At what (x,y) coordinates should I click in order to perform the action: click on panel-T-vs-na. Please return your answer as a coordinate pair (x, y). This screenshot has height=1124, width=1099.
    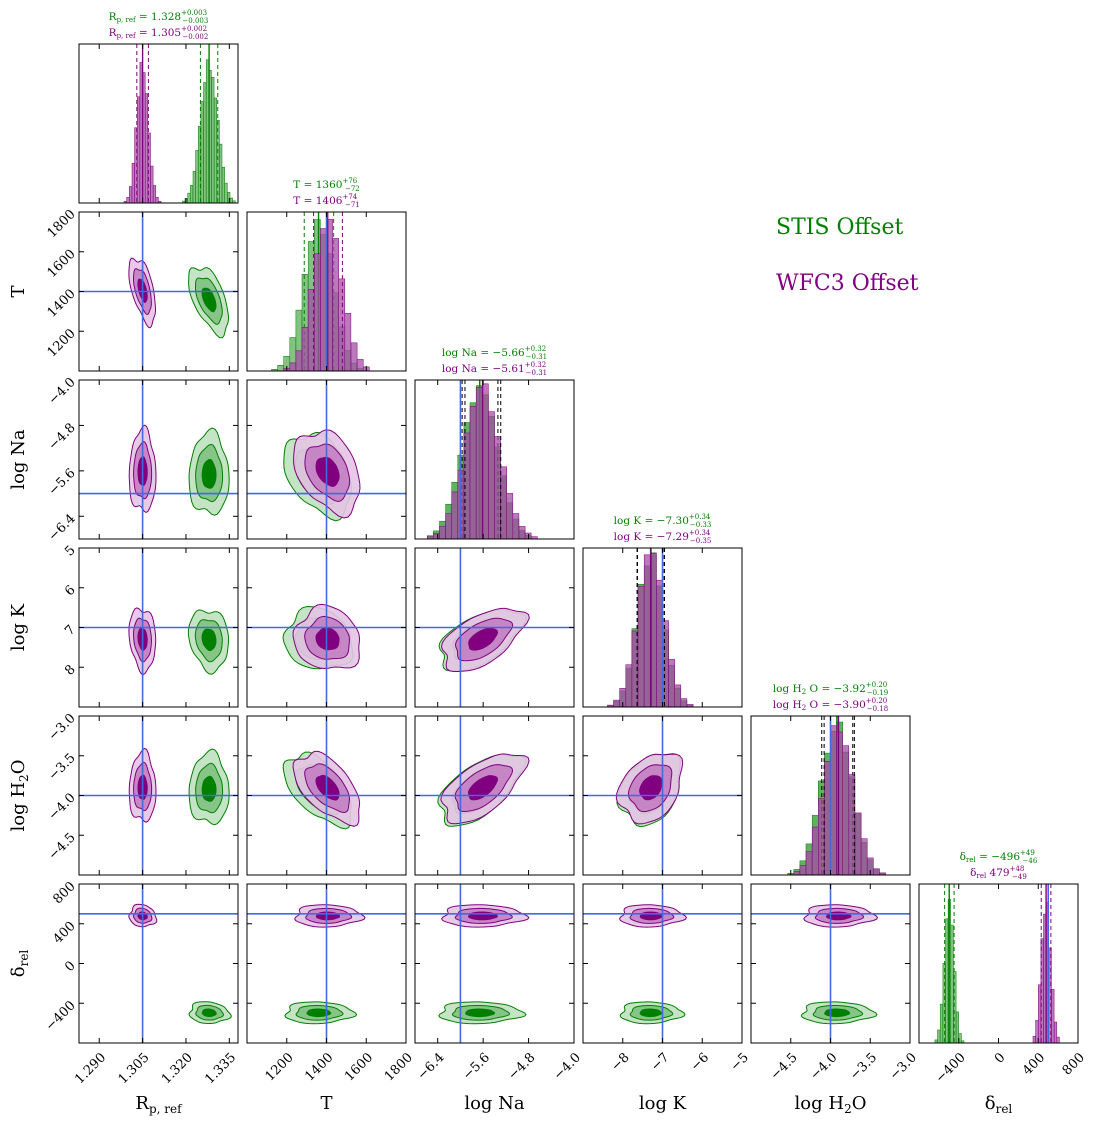
    Looking at the image, I should click on (326, 459).